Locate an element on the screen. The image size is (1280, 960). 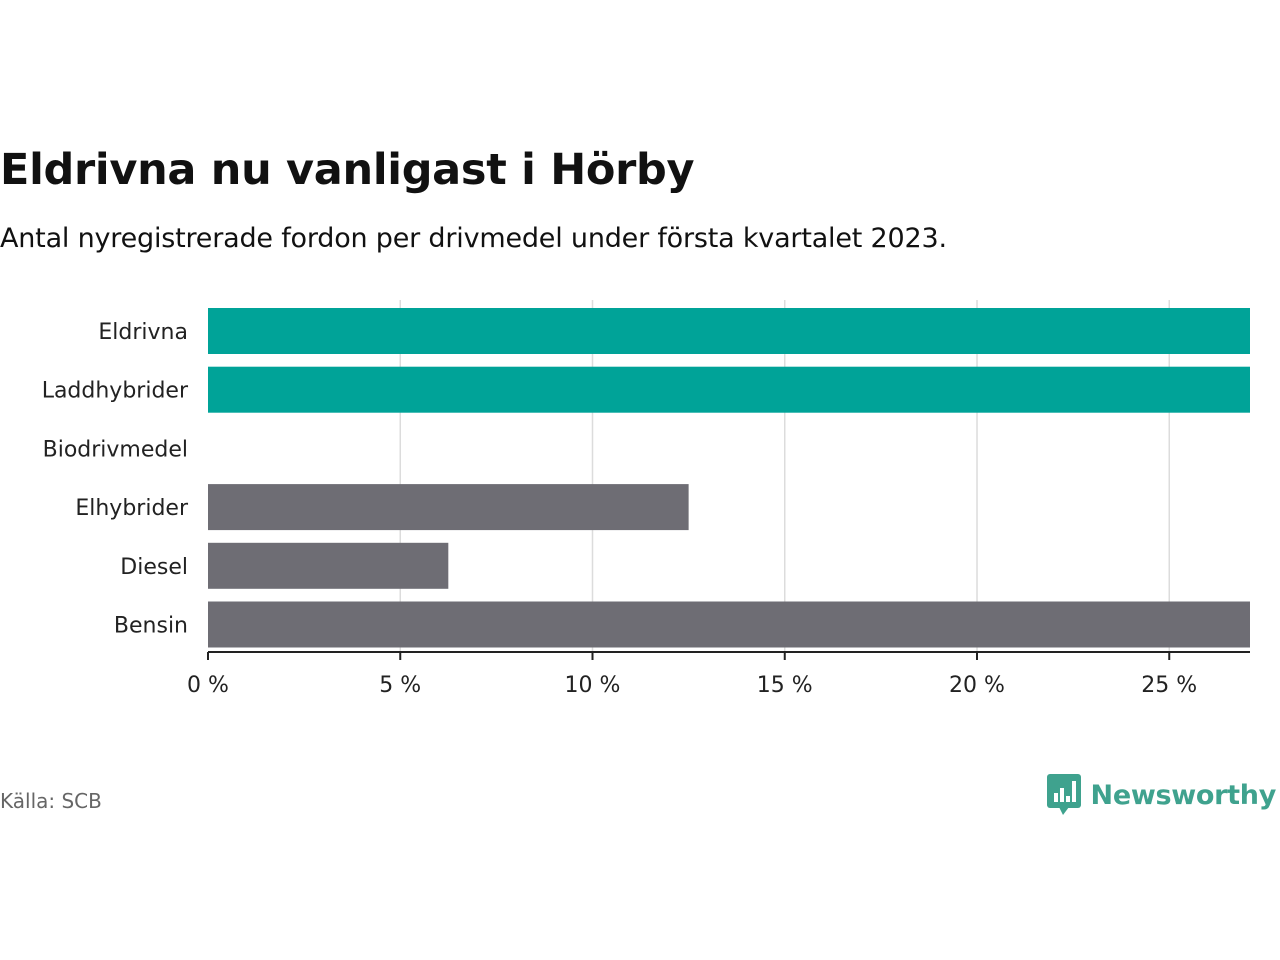
bar-diesel is located at coordinates (328, 565).